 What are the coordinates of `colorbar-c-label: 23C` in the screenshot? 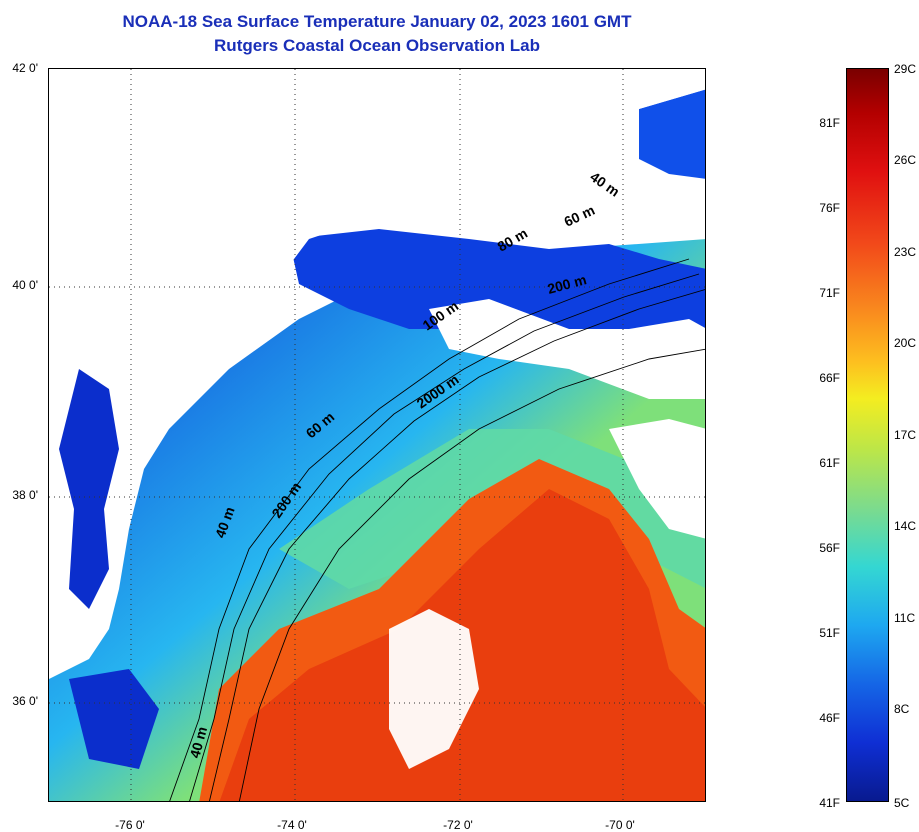 It's located at (905, 252).